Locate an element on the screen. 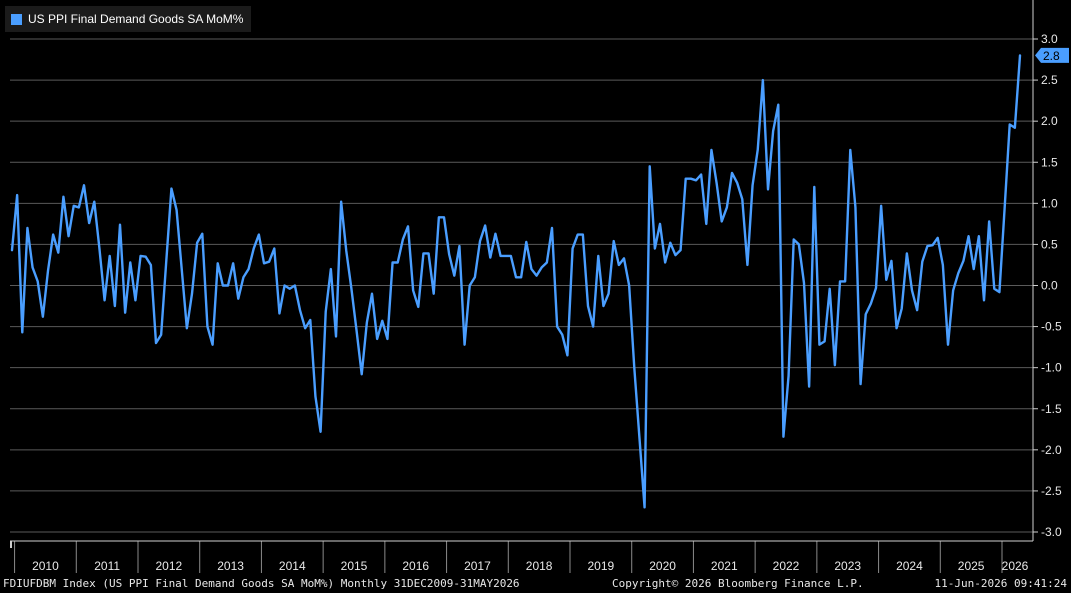  y-tick-label: 2.5 is located at coordinates (1049, 80).